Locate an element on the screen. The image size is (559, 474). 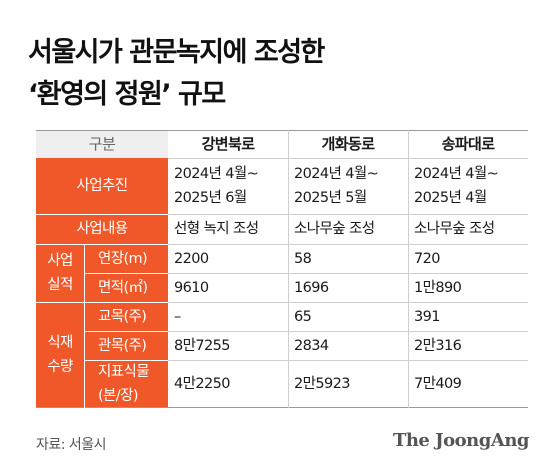
groundcover-gangbyeon: 4만2250 is located at coordinates (202, 384).